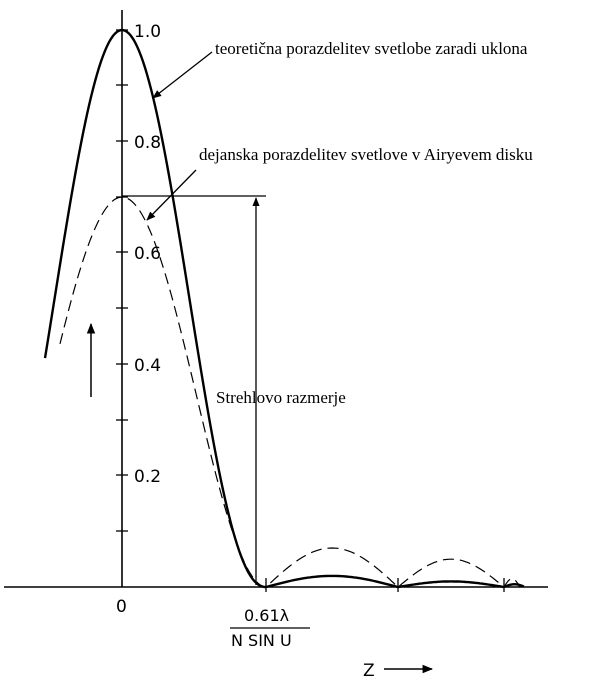  Describe the element at coordinates (147, 32) in the screenshot. I see `y-tick-label-1.0: 1.0` at that location.